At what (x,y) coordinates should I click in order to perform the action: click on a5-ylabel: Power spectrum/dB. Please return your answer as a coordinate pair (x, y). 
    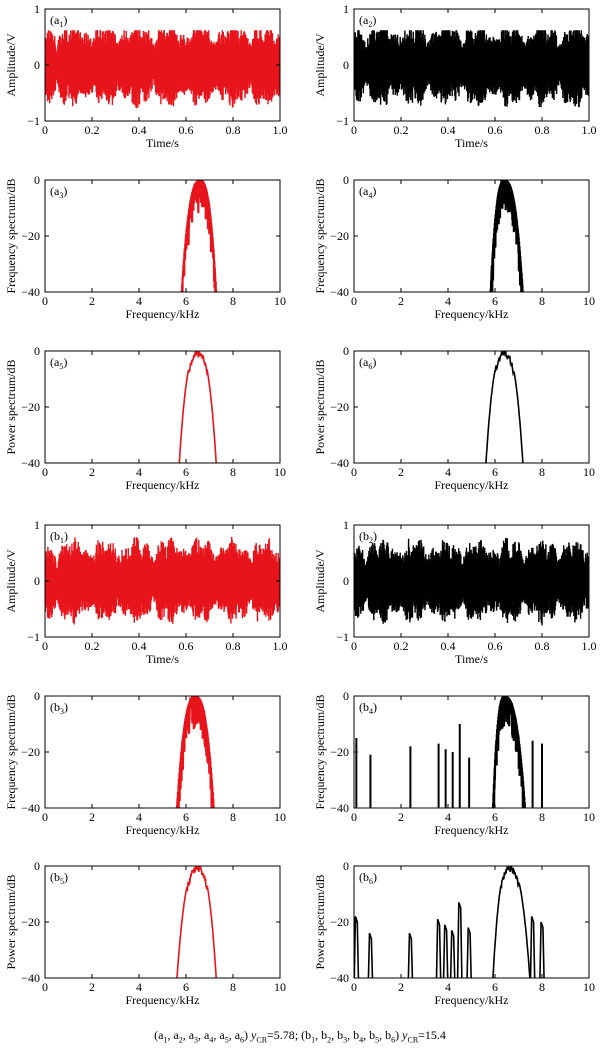
    Looking at the image, I should click on (11, 407).